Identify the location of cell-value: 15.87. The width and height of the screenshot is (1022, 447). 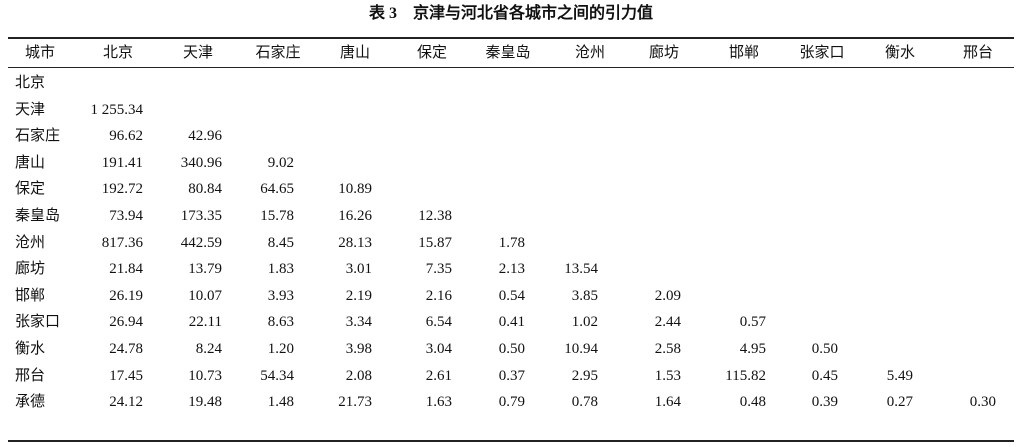
(435, 242).